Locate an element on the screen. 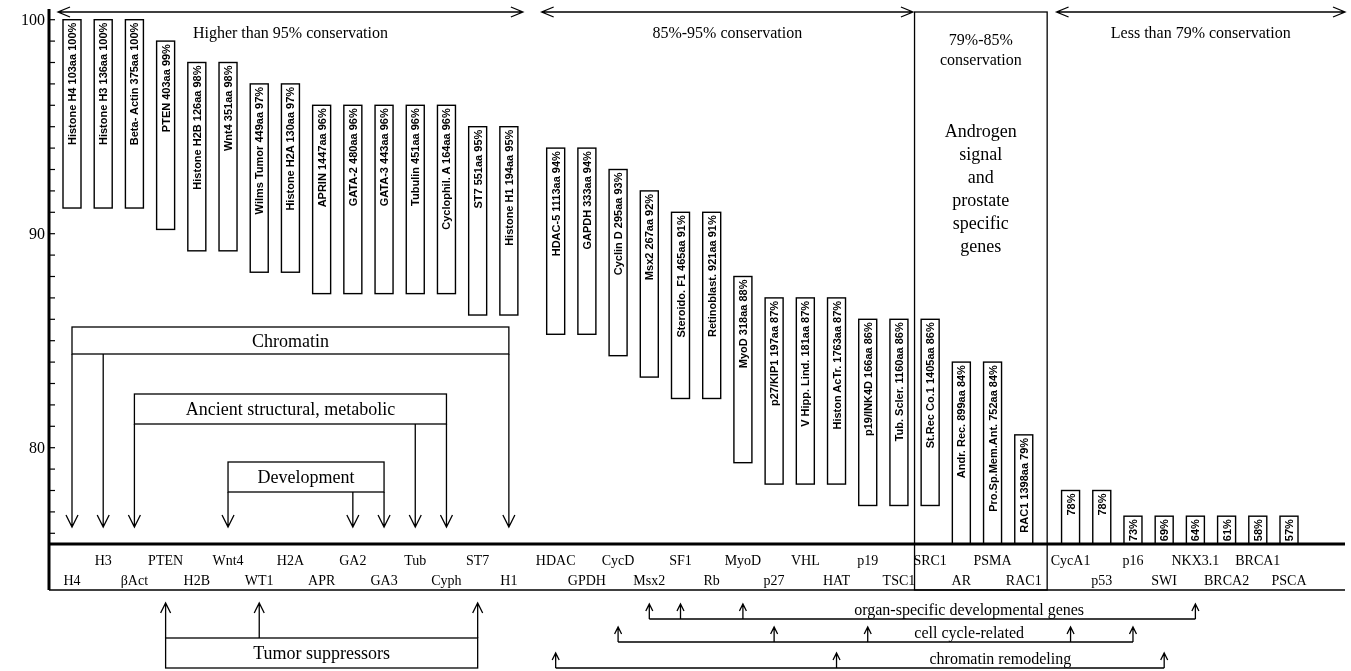  x-tick-label: NKX3.1 is located at coordinates (1195, 560).